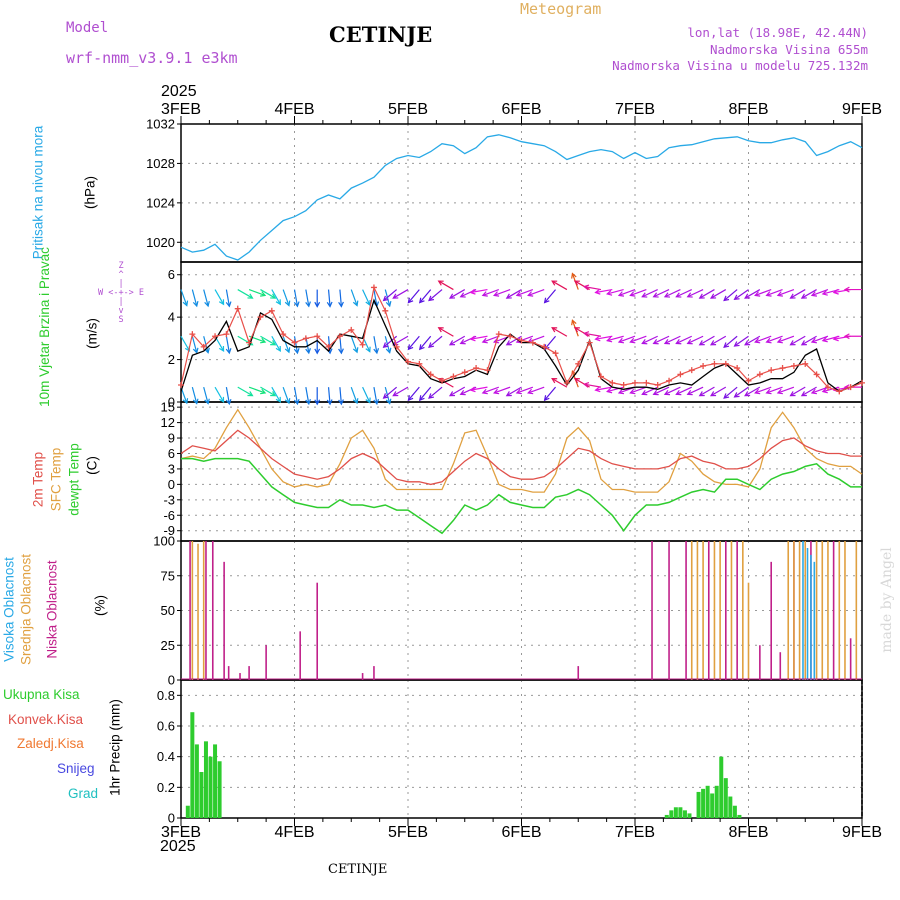 Image resolution: width=900 pixels, height=900 pixels. What do you see at coordinates (788, 49) in the screenshot?
I see `altitude-info: Nadmorska Visina 655m` at bounding box center [788, 49].